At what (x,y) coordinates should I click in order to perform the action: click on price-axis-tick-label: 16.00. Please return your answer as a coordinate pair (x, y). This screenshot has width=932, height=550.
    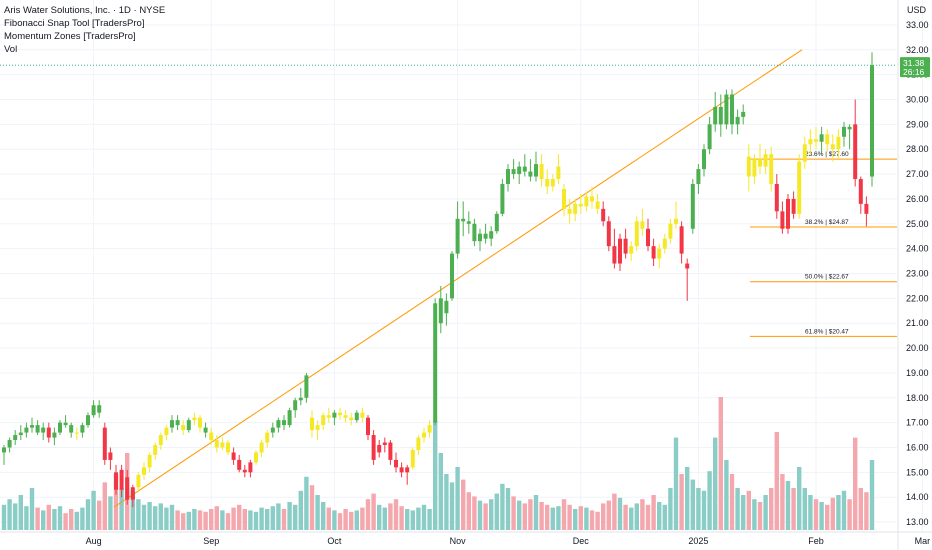
    Looking at the image, I should click on (917, 447).